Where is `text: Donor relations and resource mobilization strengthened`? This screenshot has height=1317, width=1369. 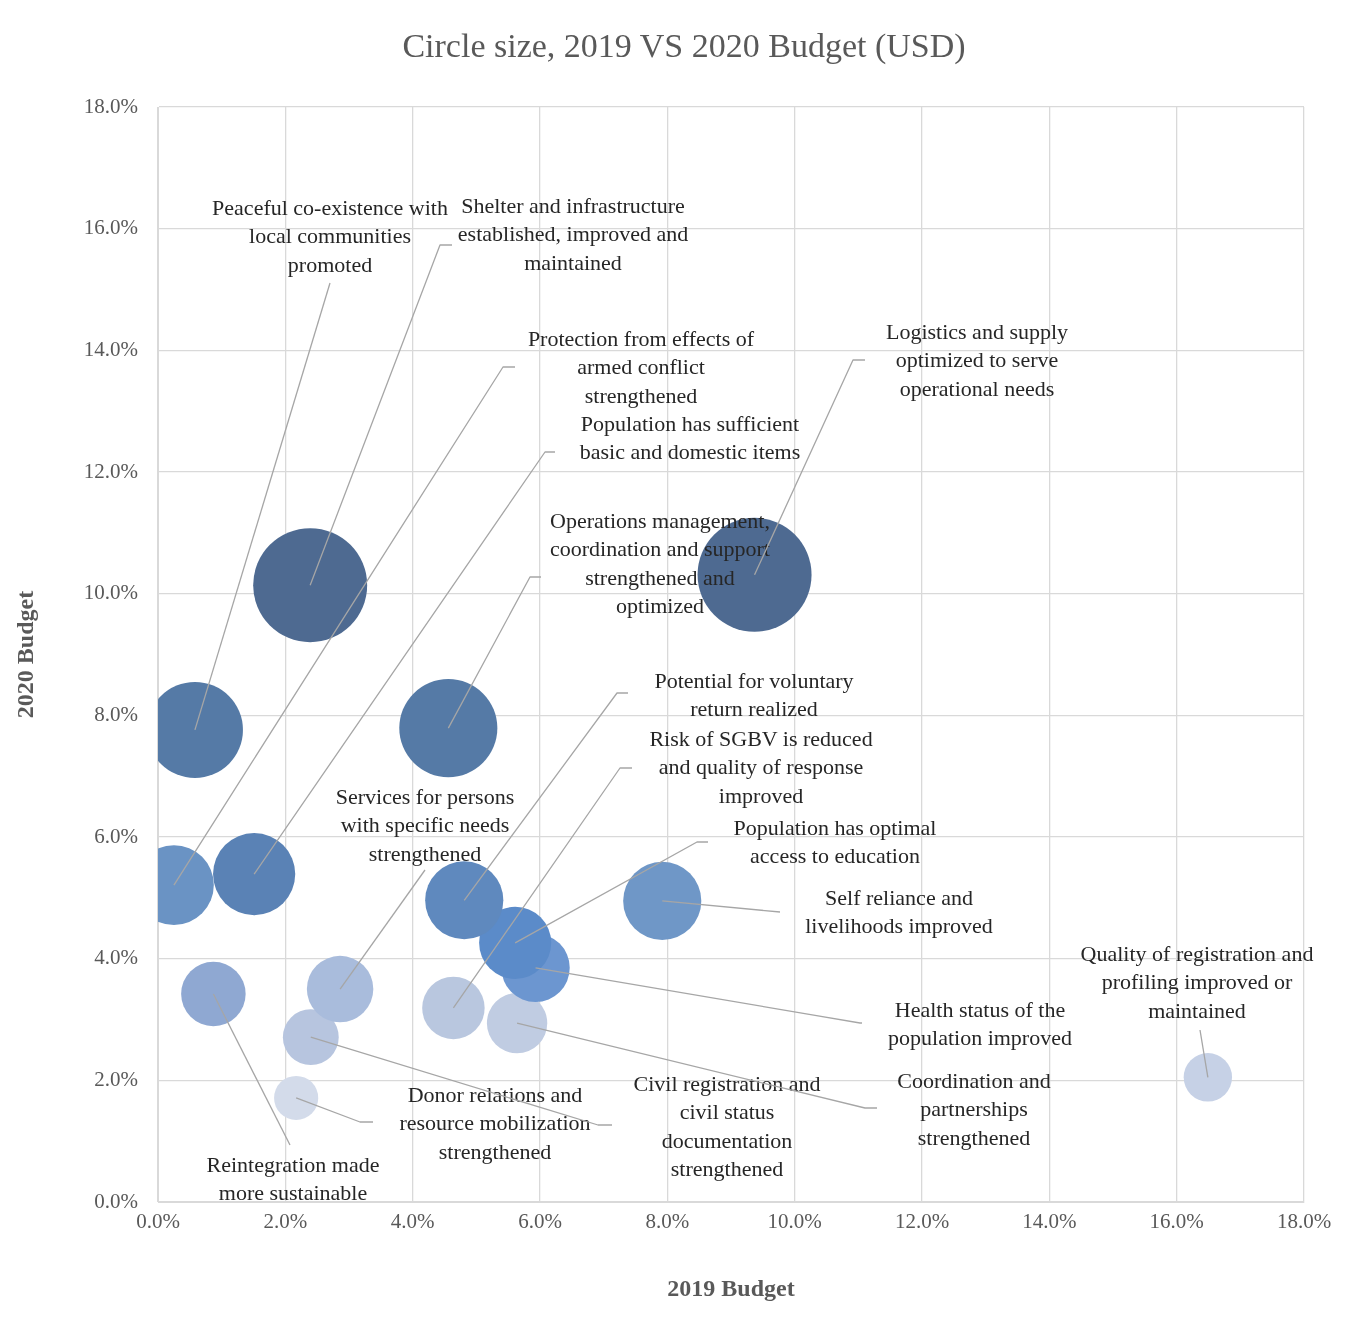 text: Donor relations and resource mobilization strengthened is located at coordinates (495, 1122).